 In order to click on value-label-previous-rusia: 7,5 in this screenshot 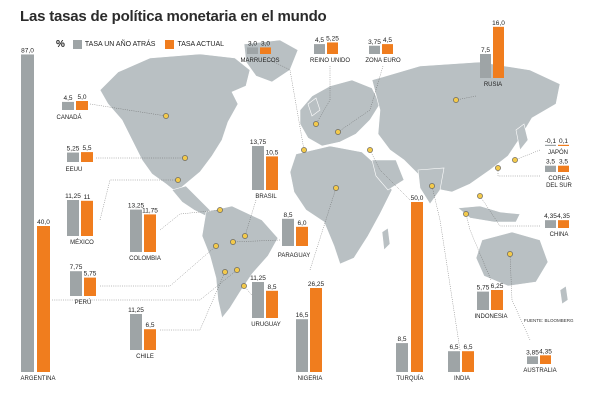, I will do `click(485, 50)`.